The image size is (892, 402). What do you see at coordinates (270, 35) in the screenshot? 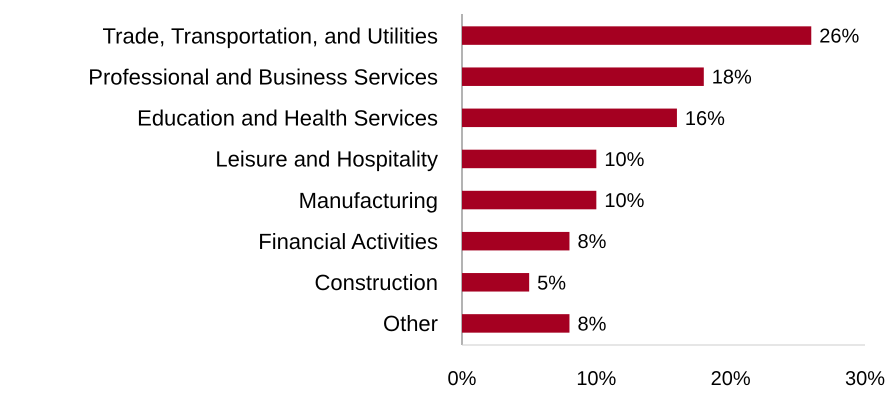
I see `y-tick-label: Trade, Transportation, and Utilities` at bounding box center [270, 35].